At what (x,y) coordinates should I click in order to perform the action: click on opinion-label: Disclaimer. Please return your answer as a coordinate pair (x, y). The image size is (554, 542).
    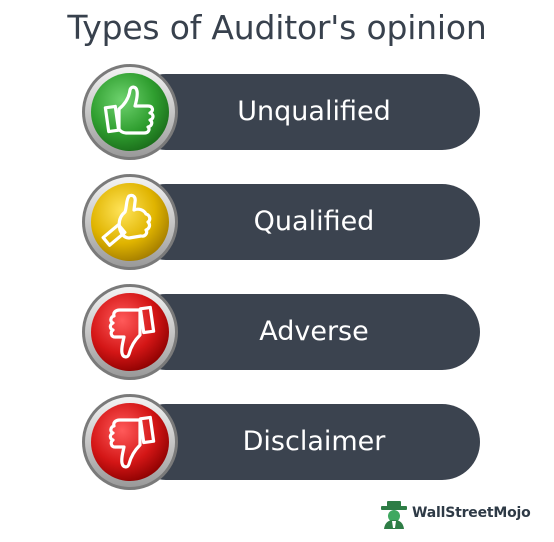
    Looking at the image, I should click on (314, 441).